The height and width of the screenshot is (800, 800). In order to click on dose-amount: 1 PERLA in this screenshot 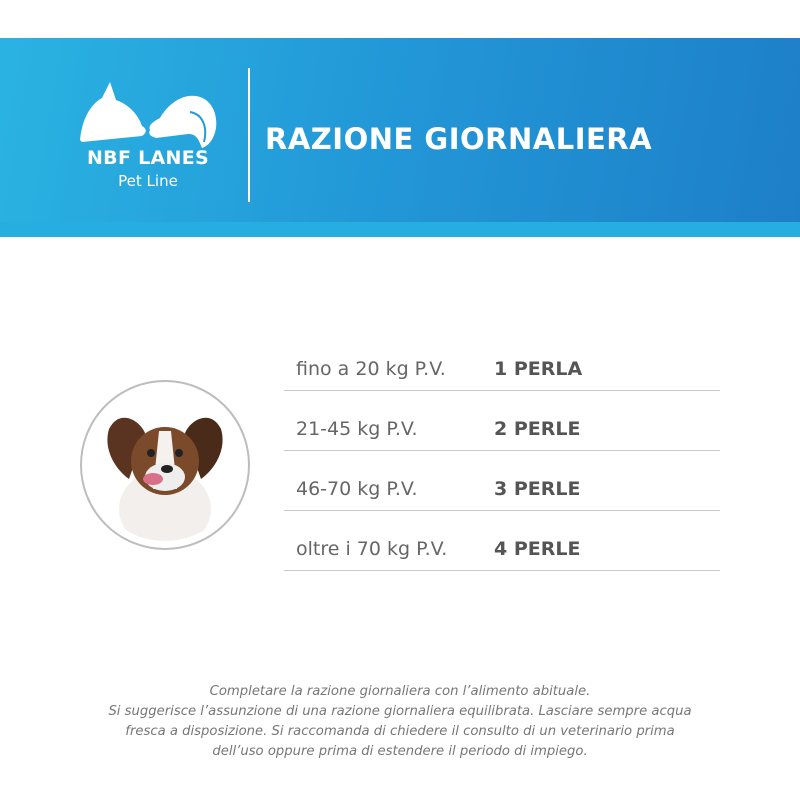, I will do `click(538, 369)`.